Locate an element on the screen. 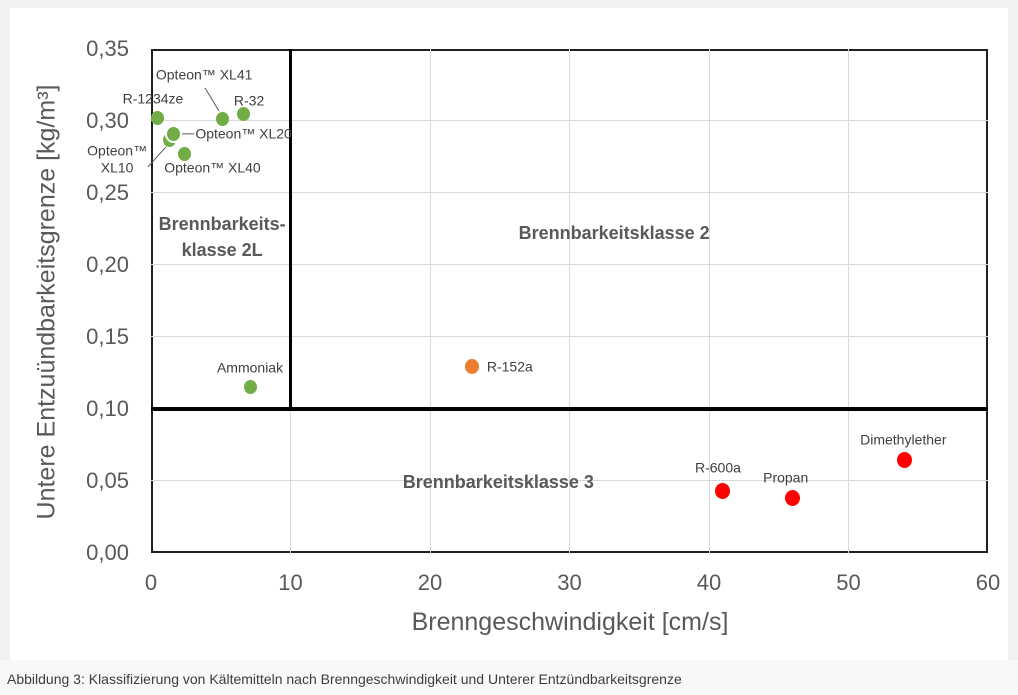 This screenshot has width=1018, height=695. y-tick-label: 0,10 is located at coordinates (107, 408).